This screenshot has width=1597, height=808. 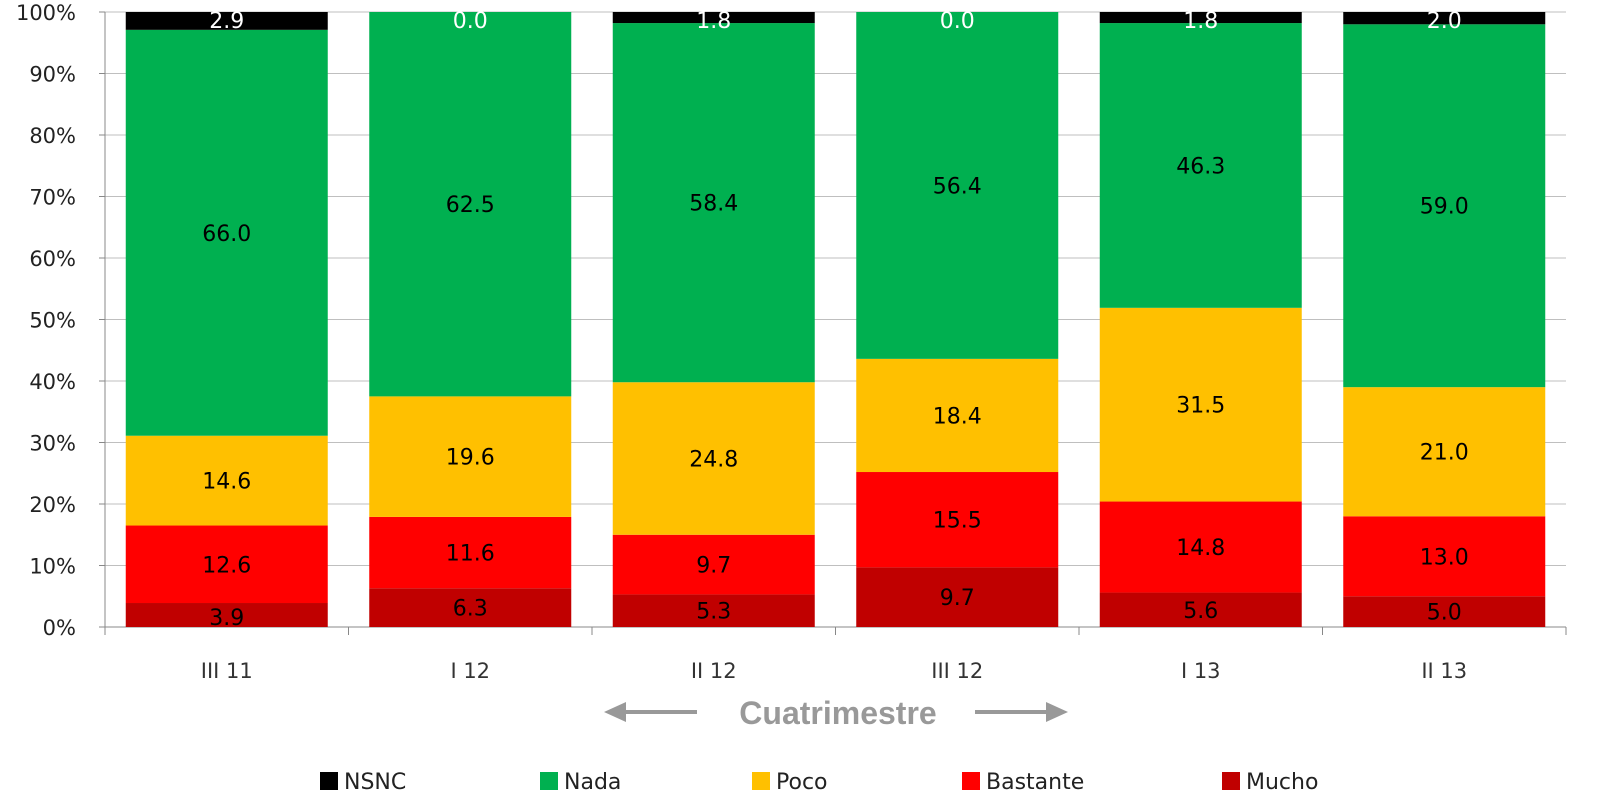 I want to click on legend-label-poco: Poco, so click(x=802, y=782).